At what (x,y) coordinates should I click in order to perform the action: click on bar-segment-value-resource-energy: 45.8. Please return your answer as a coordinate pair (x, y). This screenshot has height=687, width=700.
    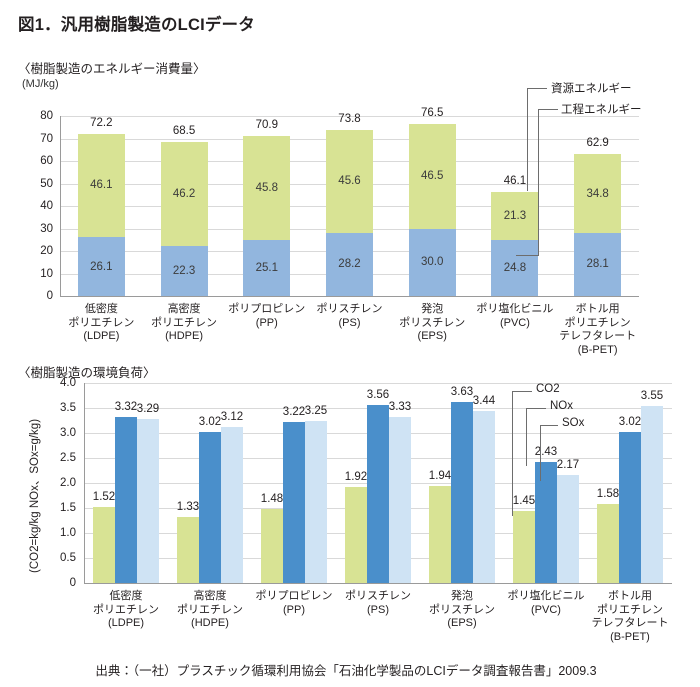
    Looking at the image, I should click on (266, 188).